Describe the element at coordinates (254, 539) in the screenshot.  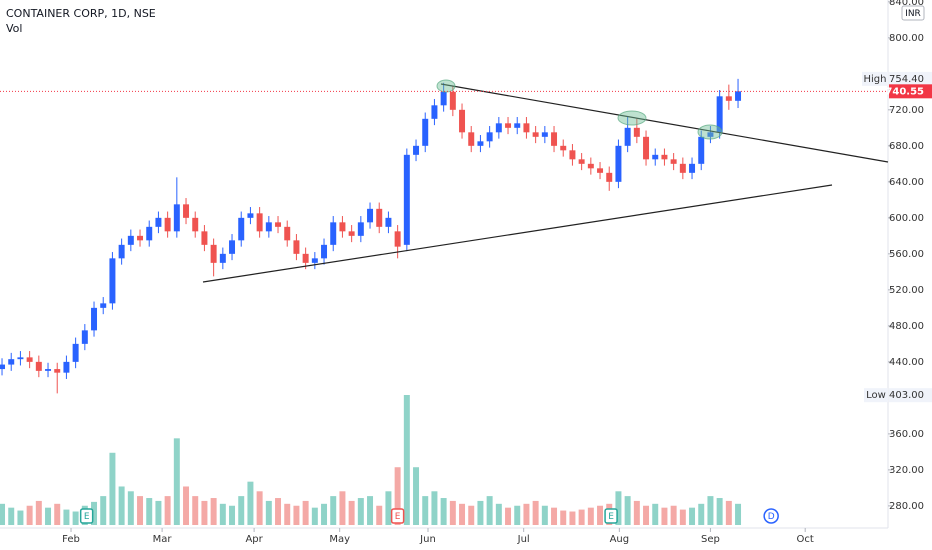
I see `x-tick-label: Apr` at that location.